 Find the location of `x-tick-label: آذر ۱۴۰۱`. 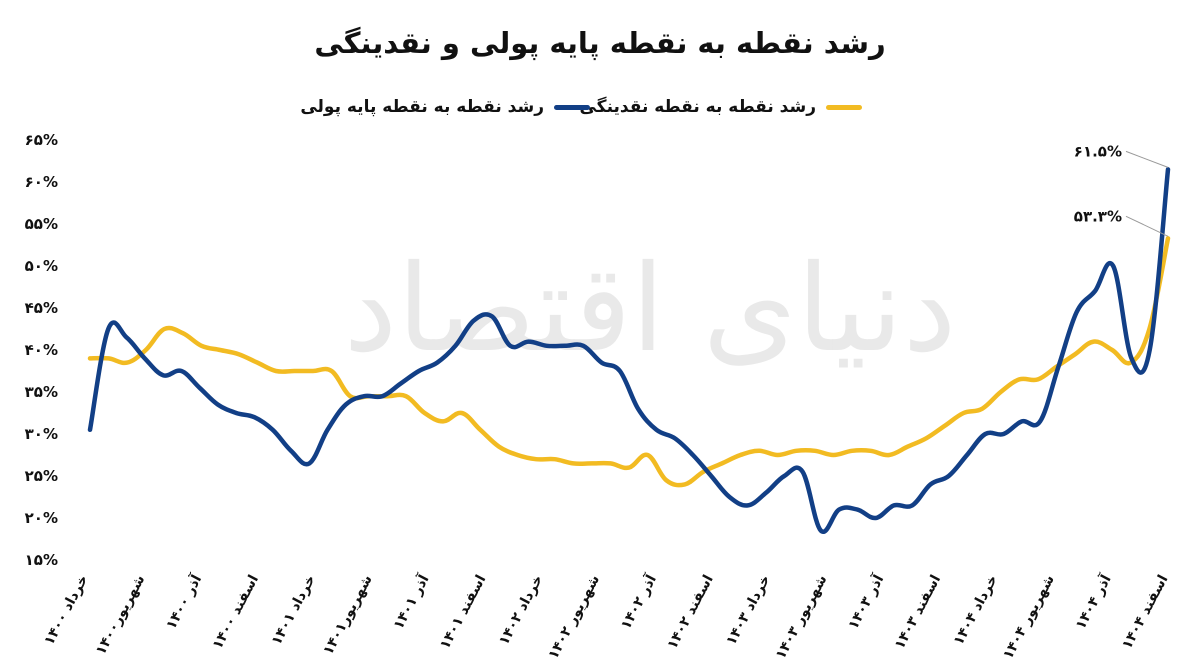

x-tick-label: آذر ۱۴۰۱ is located at coordinates (411, 601).